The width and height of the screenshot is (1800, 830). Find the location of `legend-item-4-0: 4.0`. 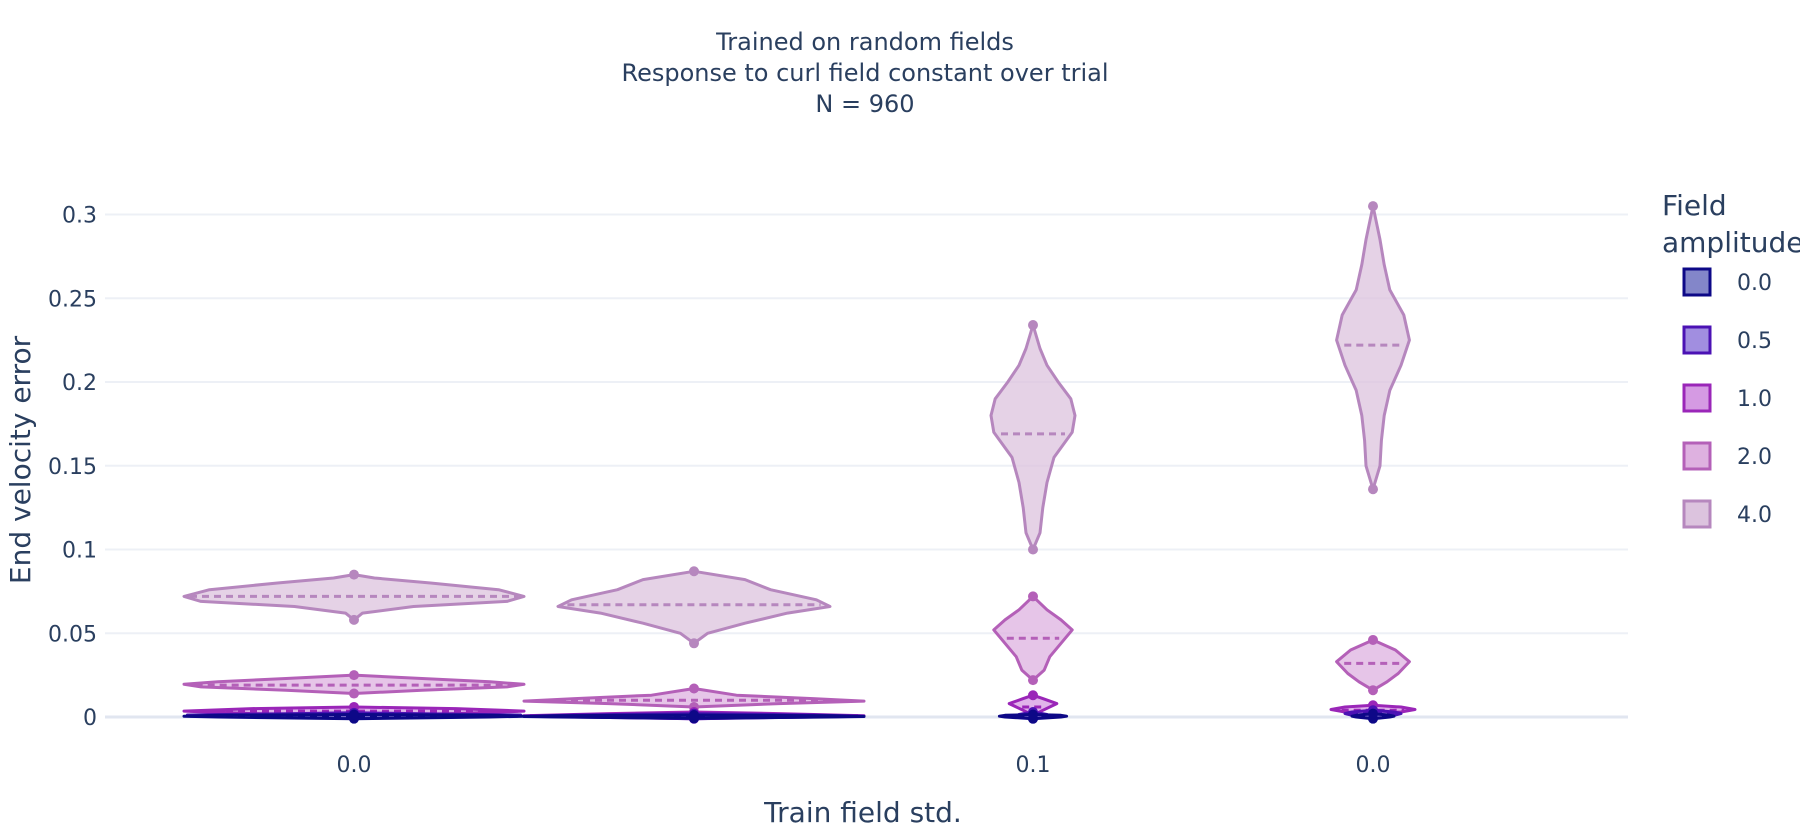

legend-item-4-0: 4.0 is located at coordinates (1727, 514).